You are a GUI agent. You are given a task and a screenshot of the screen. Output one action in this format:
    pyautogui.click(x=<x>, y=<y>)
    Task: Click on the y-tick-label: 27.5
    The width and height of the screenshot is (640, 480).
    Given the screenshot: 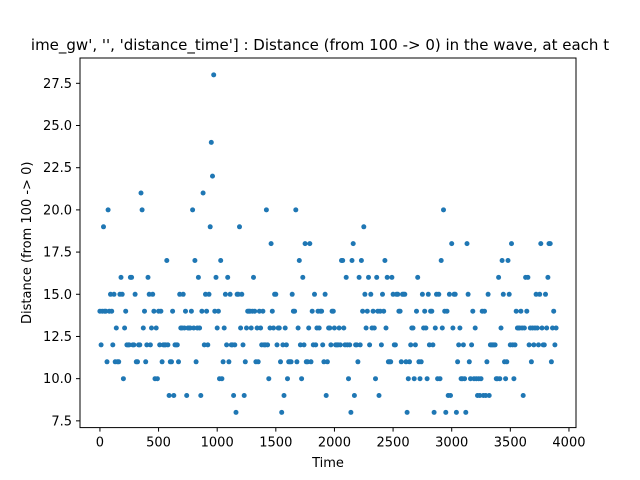 What is the action you would take?
    pyautogui.click(x=57, y=84)
    